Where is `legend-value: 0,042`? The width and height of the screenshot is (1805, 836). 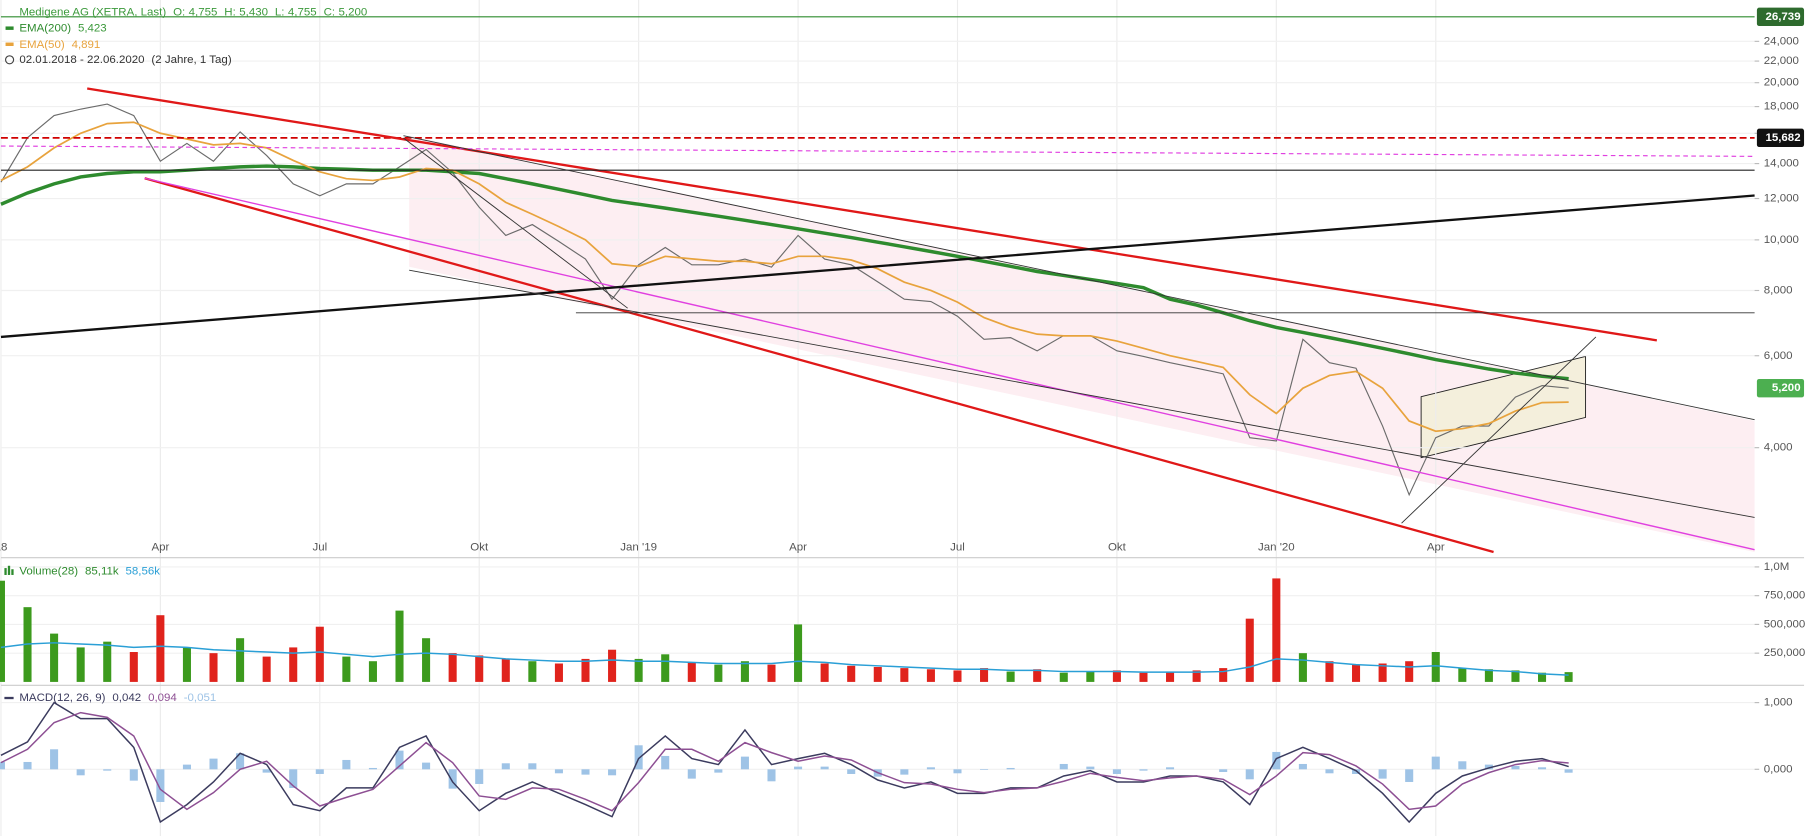
legend-value: 0,042 is located at coordinates (126, 698).